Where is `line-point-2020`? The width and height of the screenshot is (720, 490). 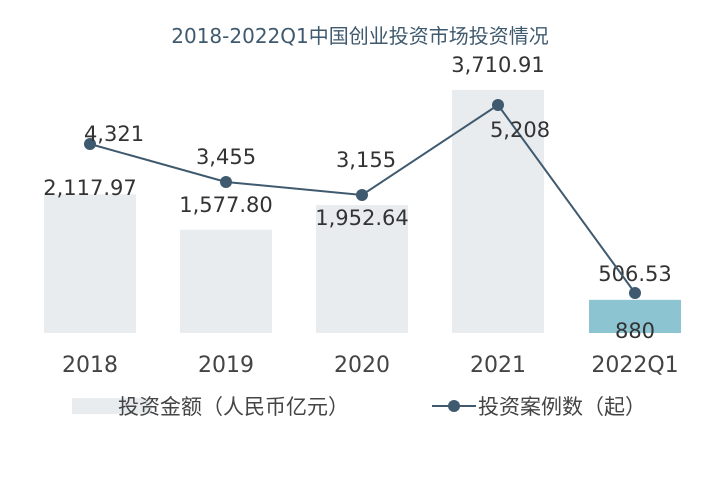 line-point-2020 is located at coordinates (362, 195).